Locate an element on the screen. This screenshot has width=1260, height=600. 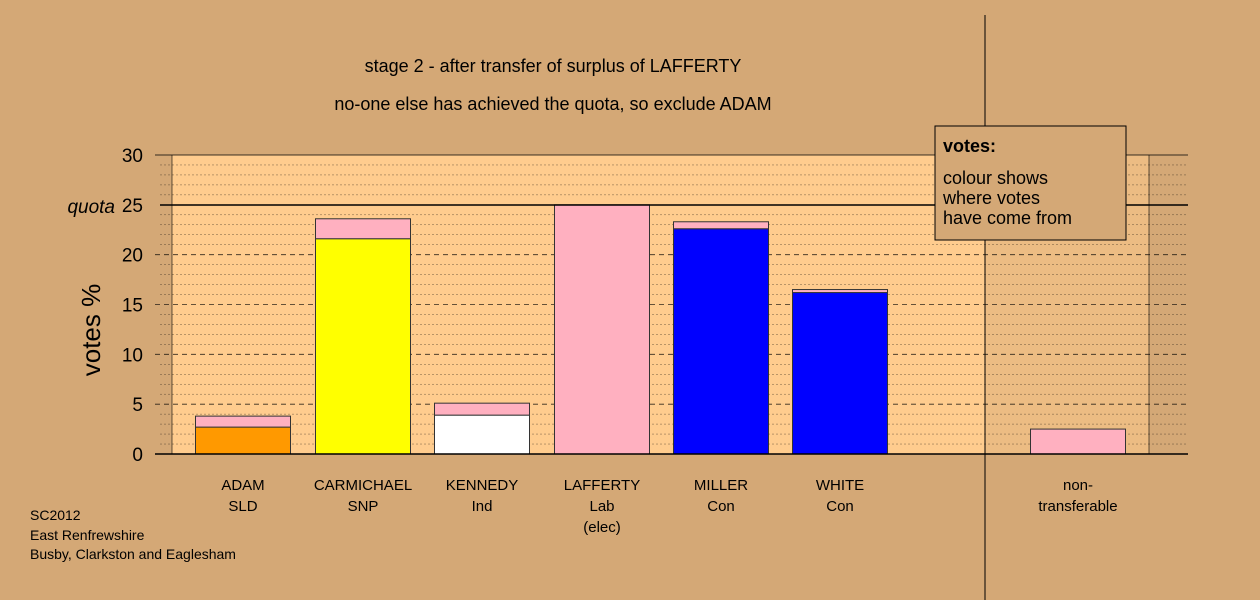
y-axis: 0 5 10 15 20 25 30 is located at coordinates (132, 306).